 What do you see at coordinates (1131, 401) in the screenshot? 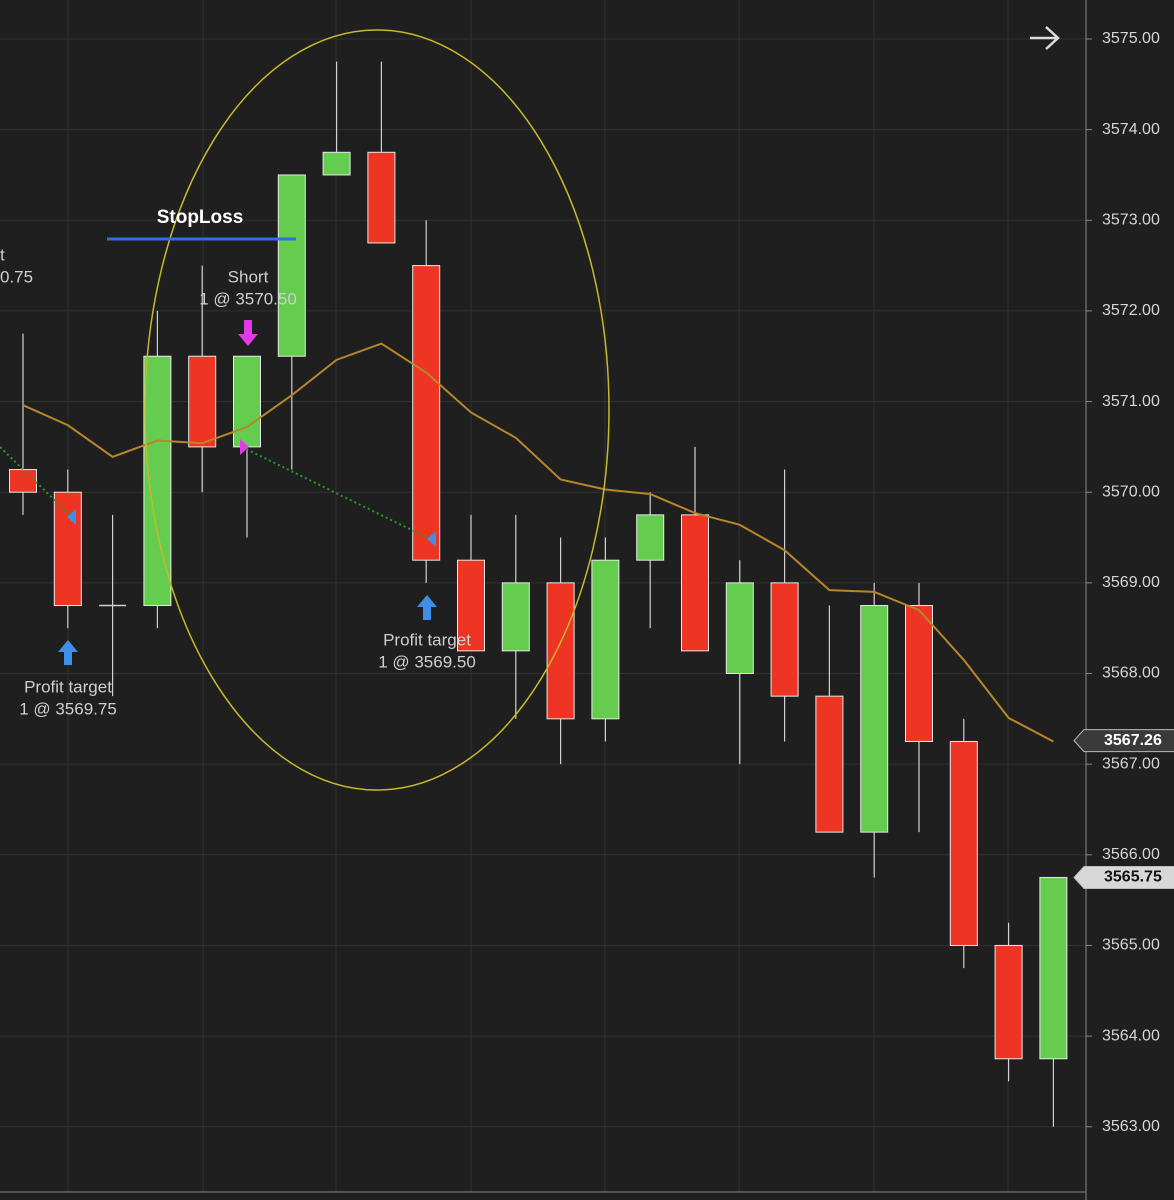
I see `y-tick-label: 3571.00` at bounding box center [1131, 401].